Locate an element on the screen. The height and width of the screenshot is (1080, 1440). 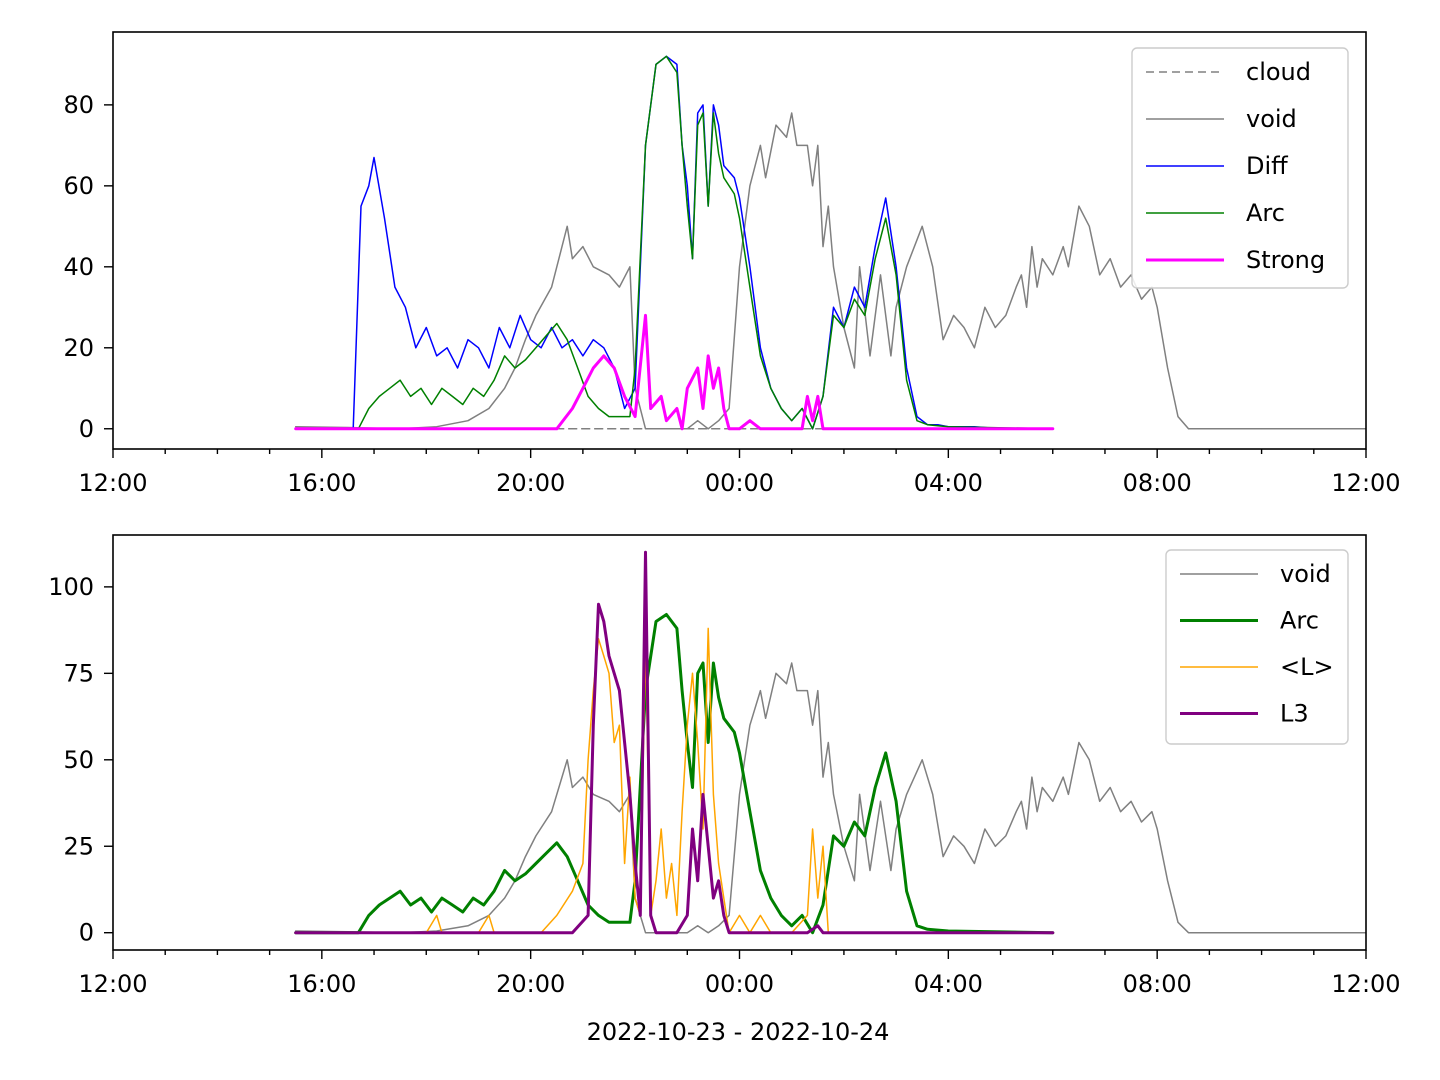
y-tick-label: 80 is located at coordinates (78, 105).